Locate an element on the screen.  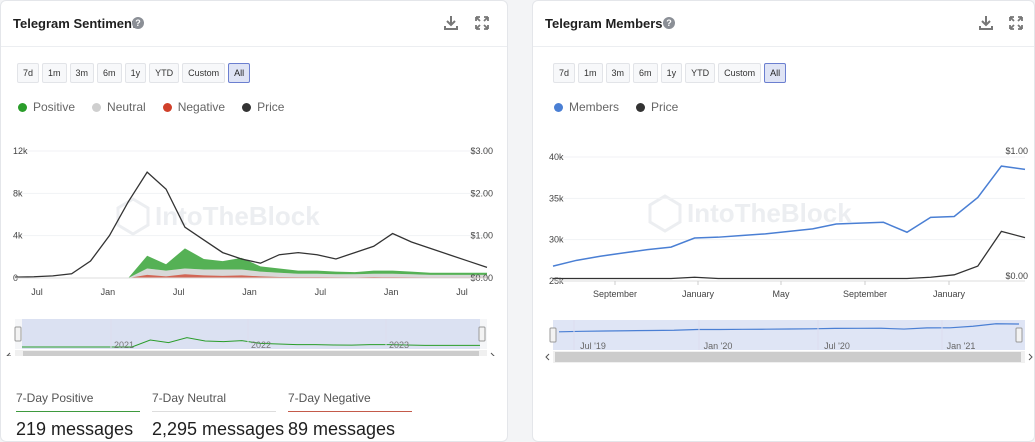
navigator-tick-label: Jan '21 is located at coordinates (961, 346).